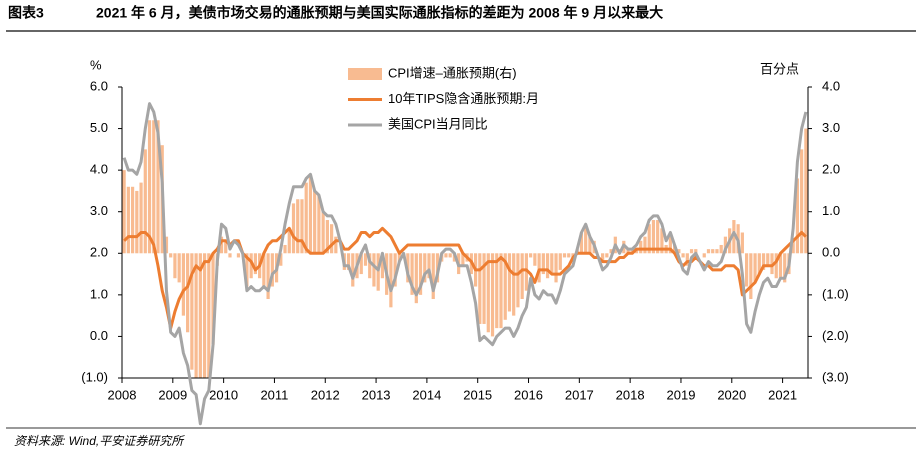 The height and width of the screenshot is (468, 922). What do you see at coordinates (579, 394) in the screenshot?
I see `x-tick-label: 2017` at bounding box center [579, 394].